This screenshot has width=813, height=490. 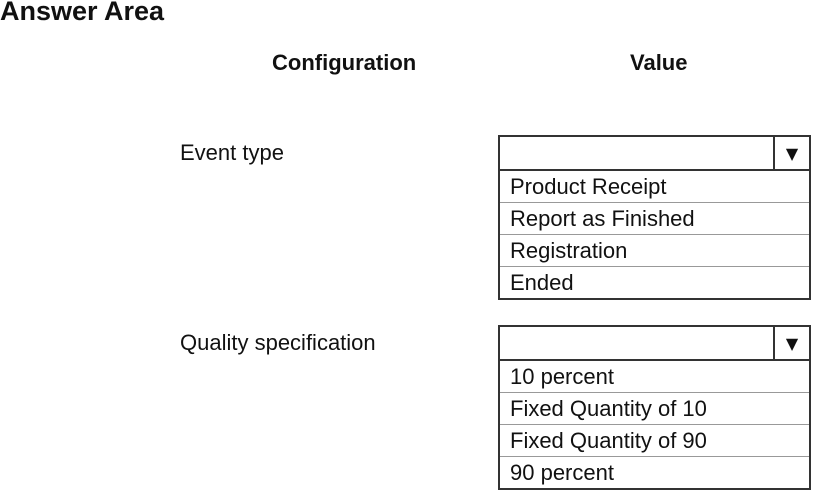 What do you see at coordinates (659, 62) in the screenshot?
I see `value-header: Value` at bounding box center [659, 62].